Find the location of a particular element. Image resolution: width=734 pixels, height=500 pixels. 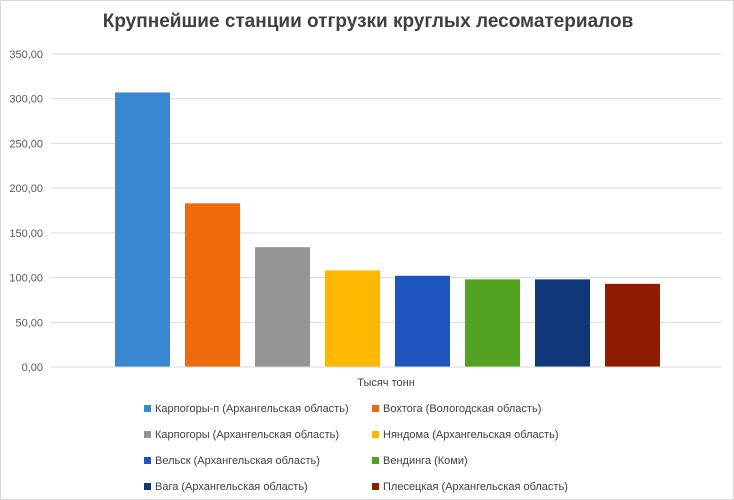

legend-label: Вельск (Архангельская область) is located at coordinates (237, 460).